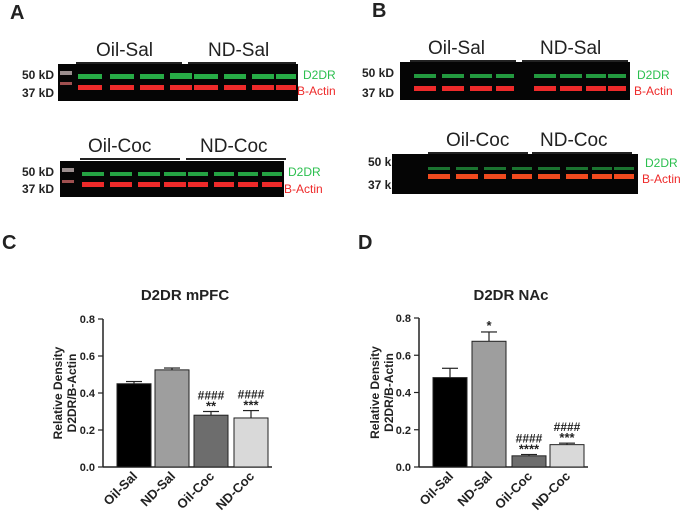 This screenshot has height=530, width=685. I want to click on bar-nd-sal, so click(172, 418).